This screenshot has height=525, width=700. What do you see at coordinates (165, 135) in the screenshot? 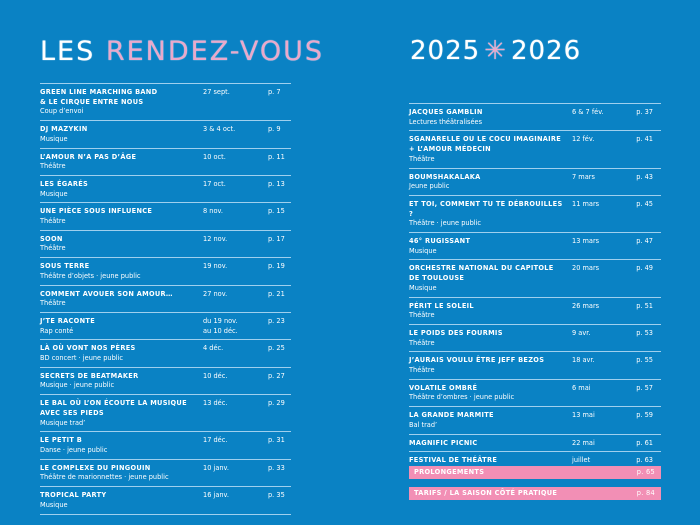
I see `event-row: DJ MAZYKIN Musique 3 & 4 oct. p. 9` at bounding box center [165, 135].